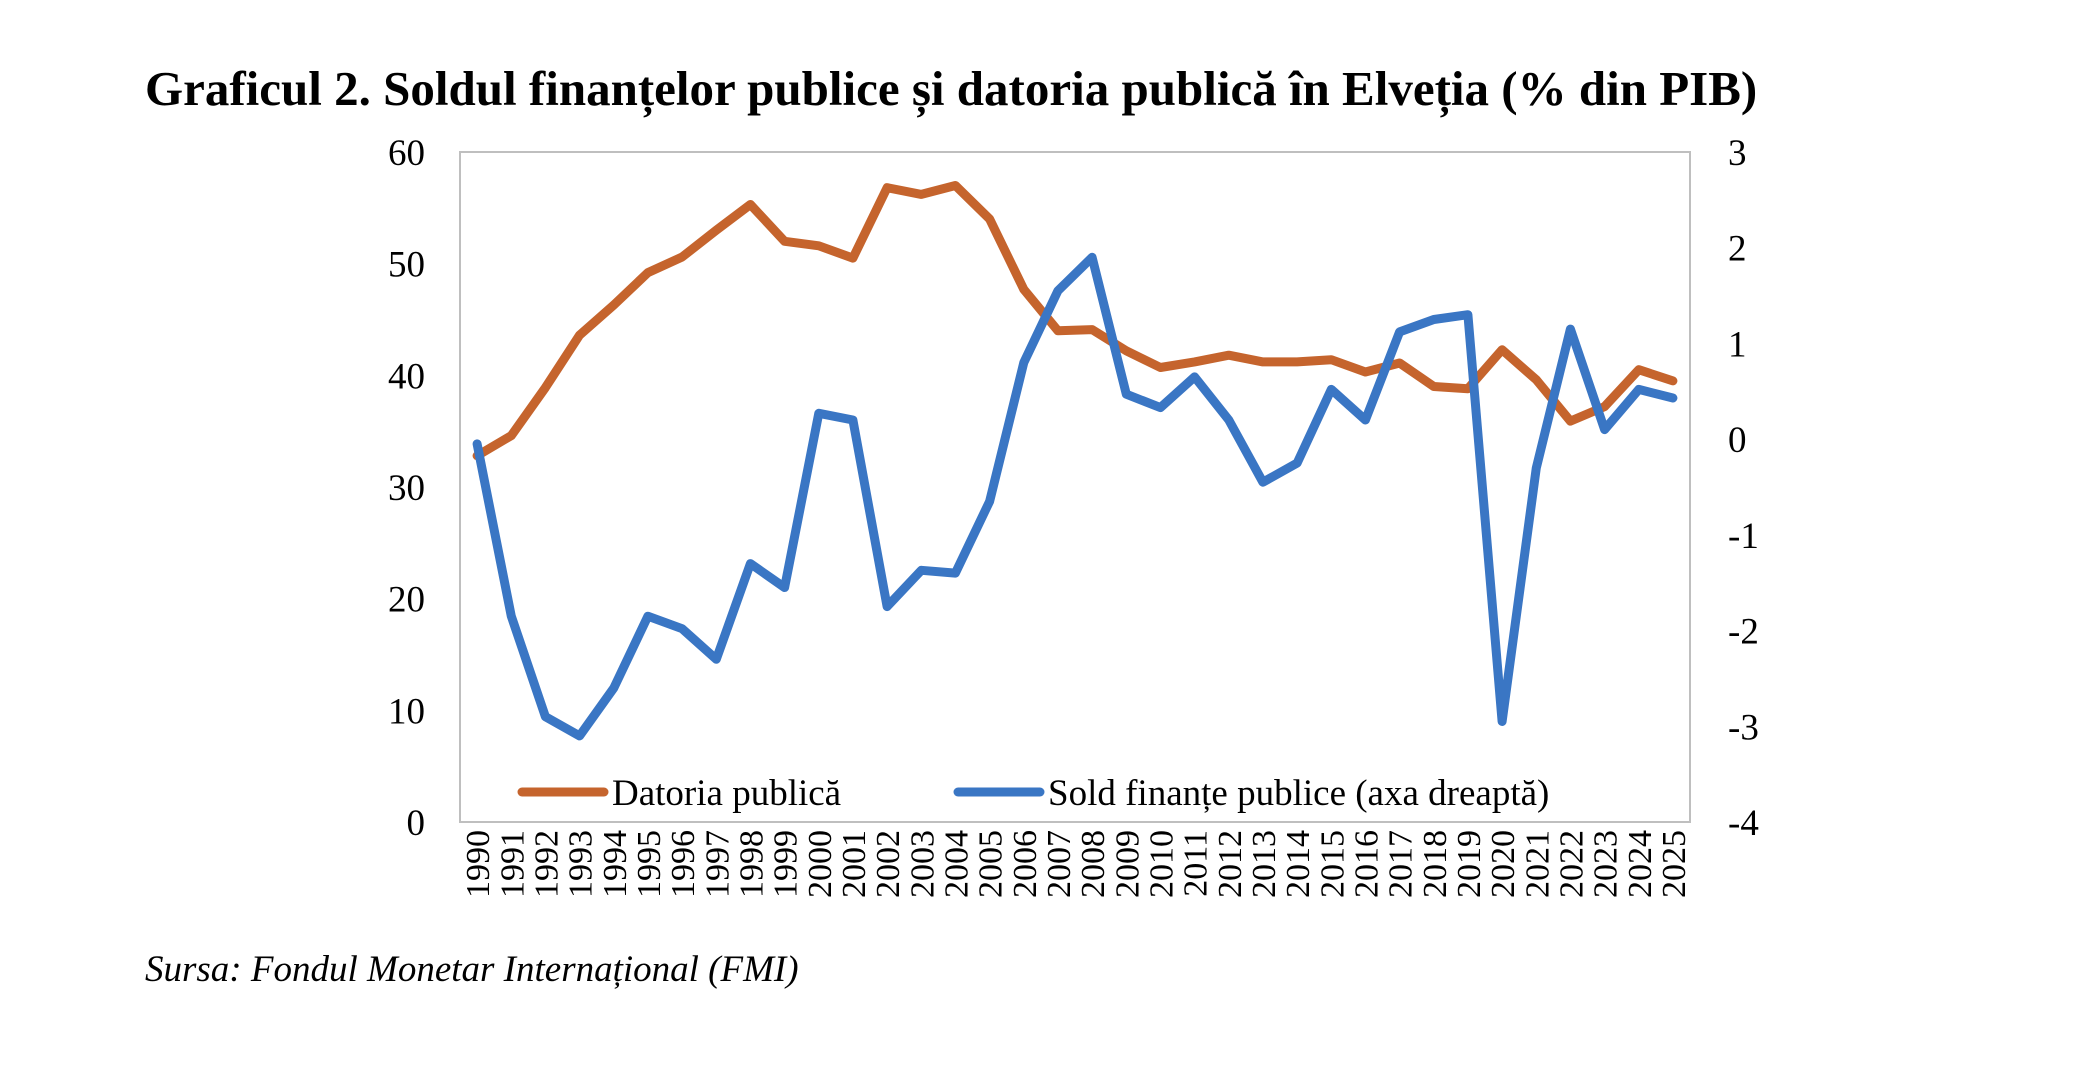 This screenshot has height=1066, width=2096. Describe the element at coordinates (1059, 864) in the screenshot. I see `x-tick-label: 2007` at that location.